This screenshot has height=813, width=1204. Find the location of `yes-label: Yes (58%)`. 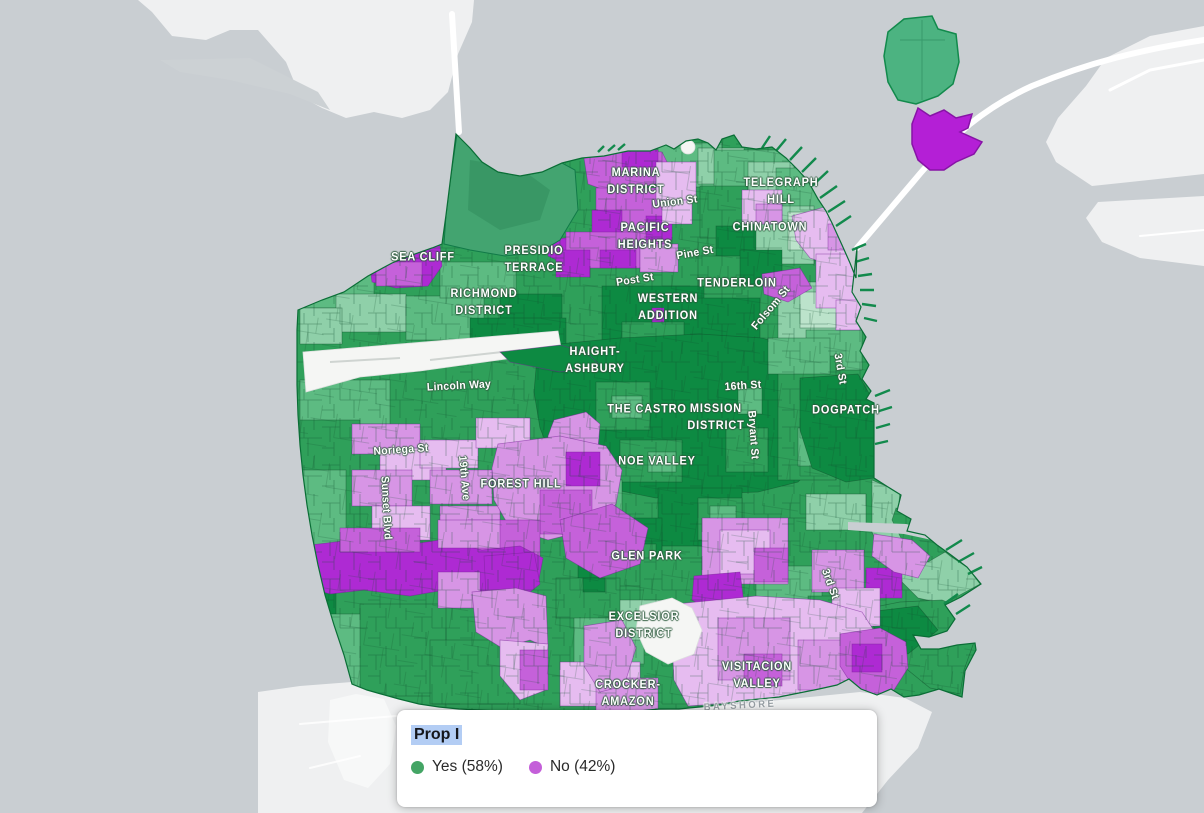

yes-label: Yes (58%) is located at coordinates (467, 766).